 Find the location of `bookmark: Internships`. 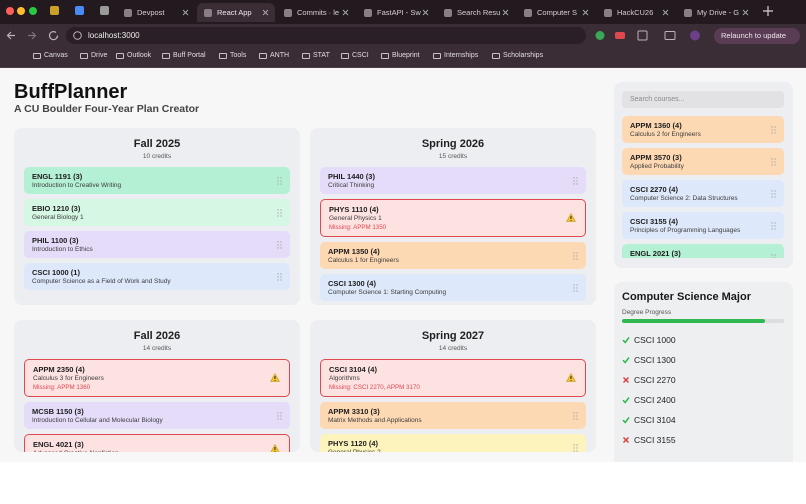

bookmark: Internships is located at coordinates (455, 55).